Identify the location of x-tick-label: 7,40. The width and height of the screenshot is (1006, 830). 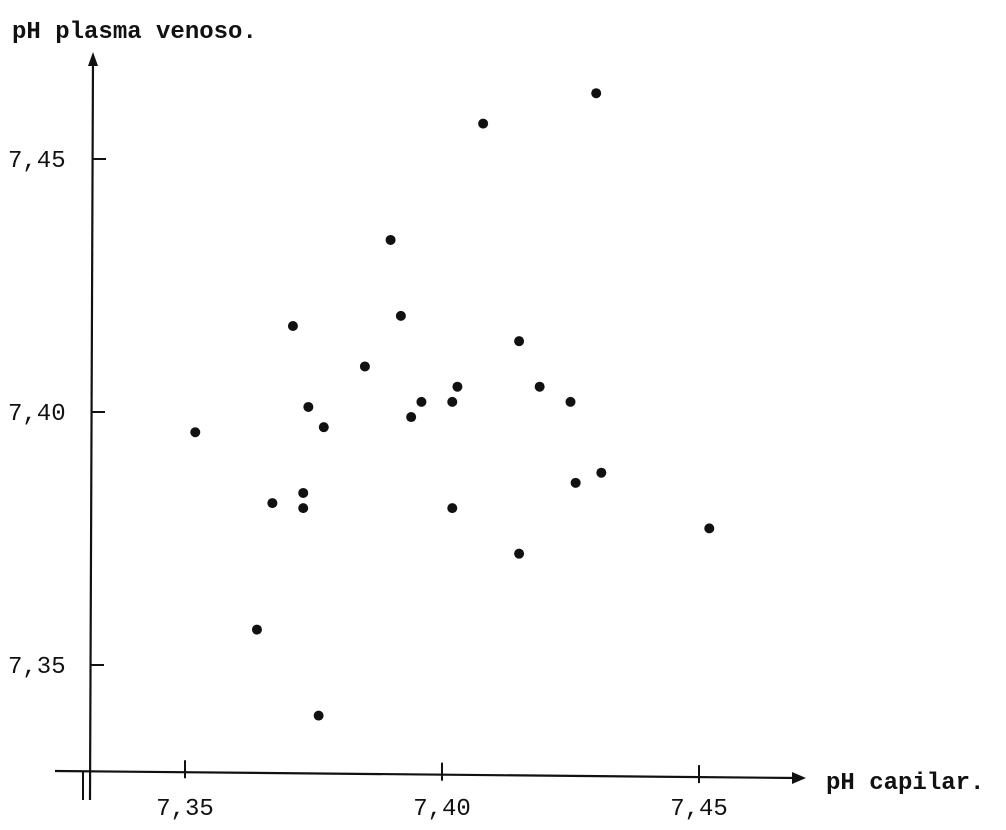
(442, 809).